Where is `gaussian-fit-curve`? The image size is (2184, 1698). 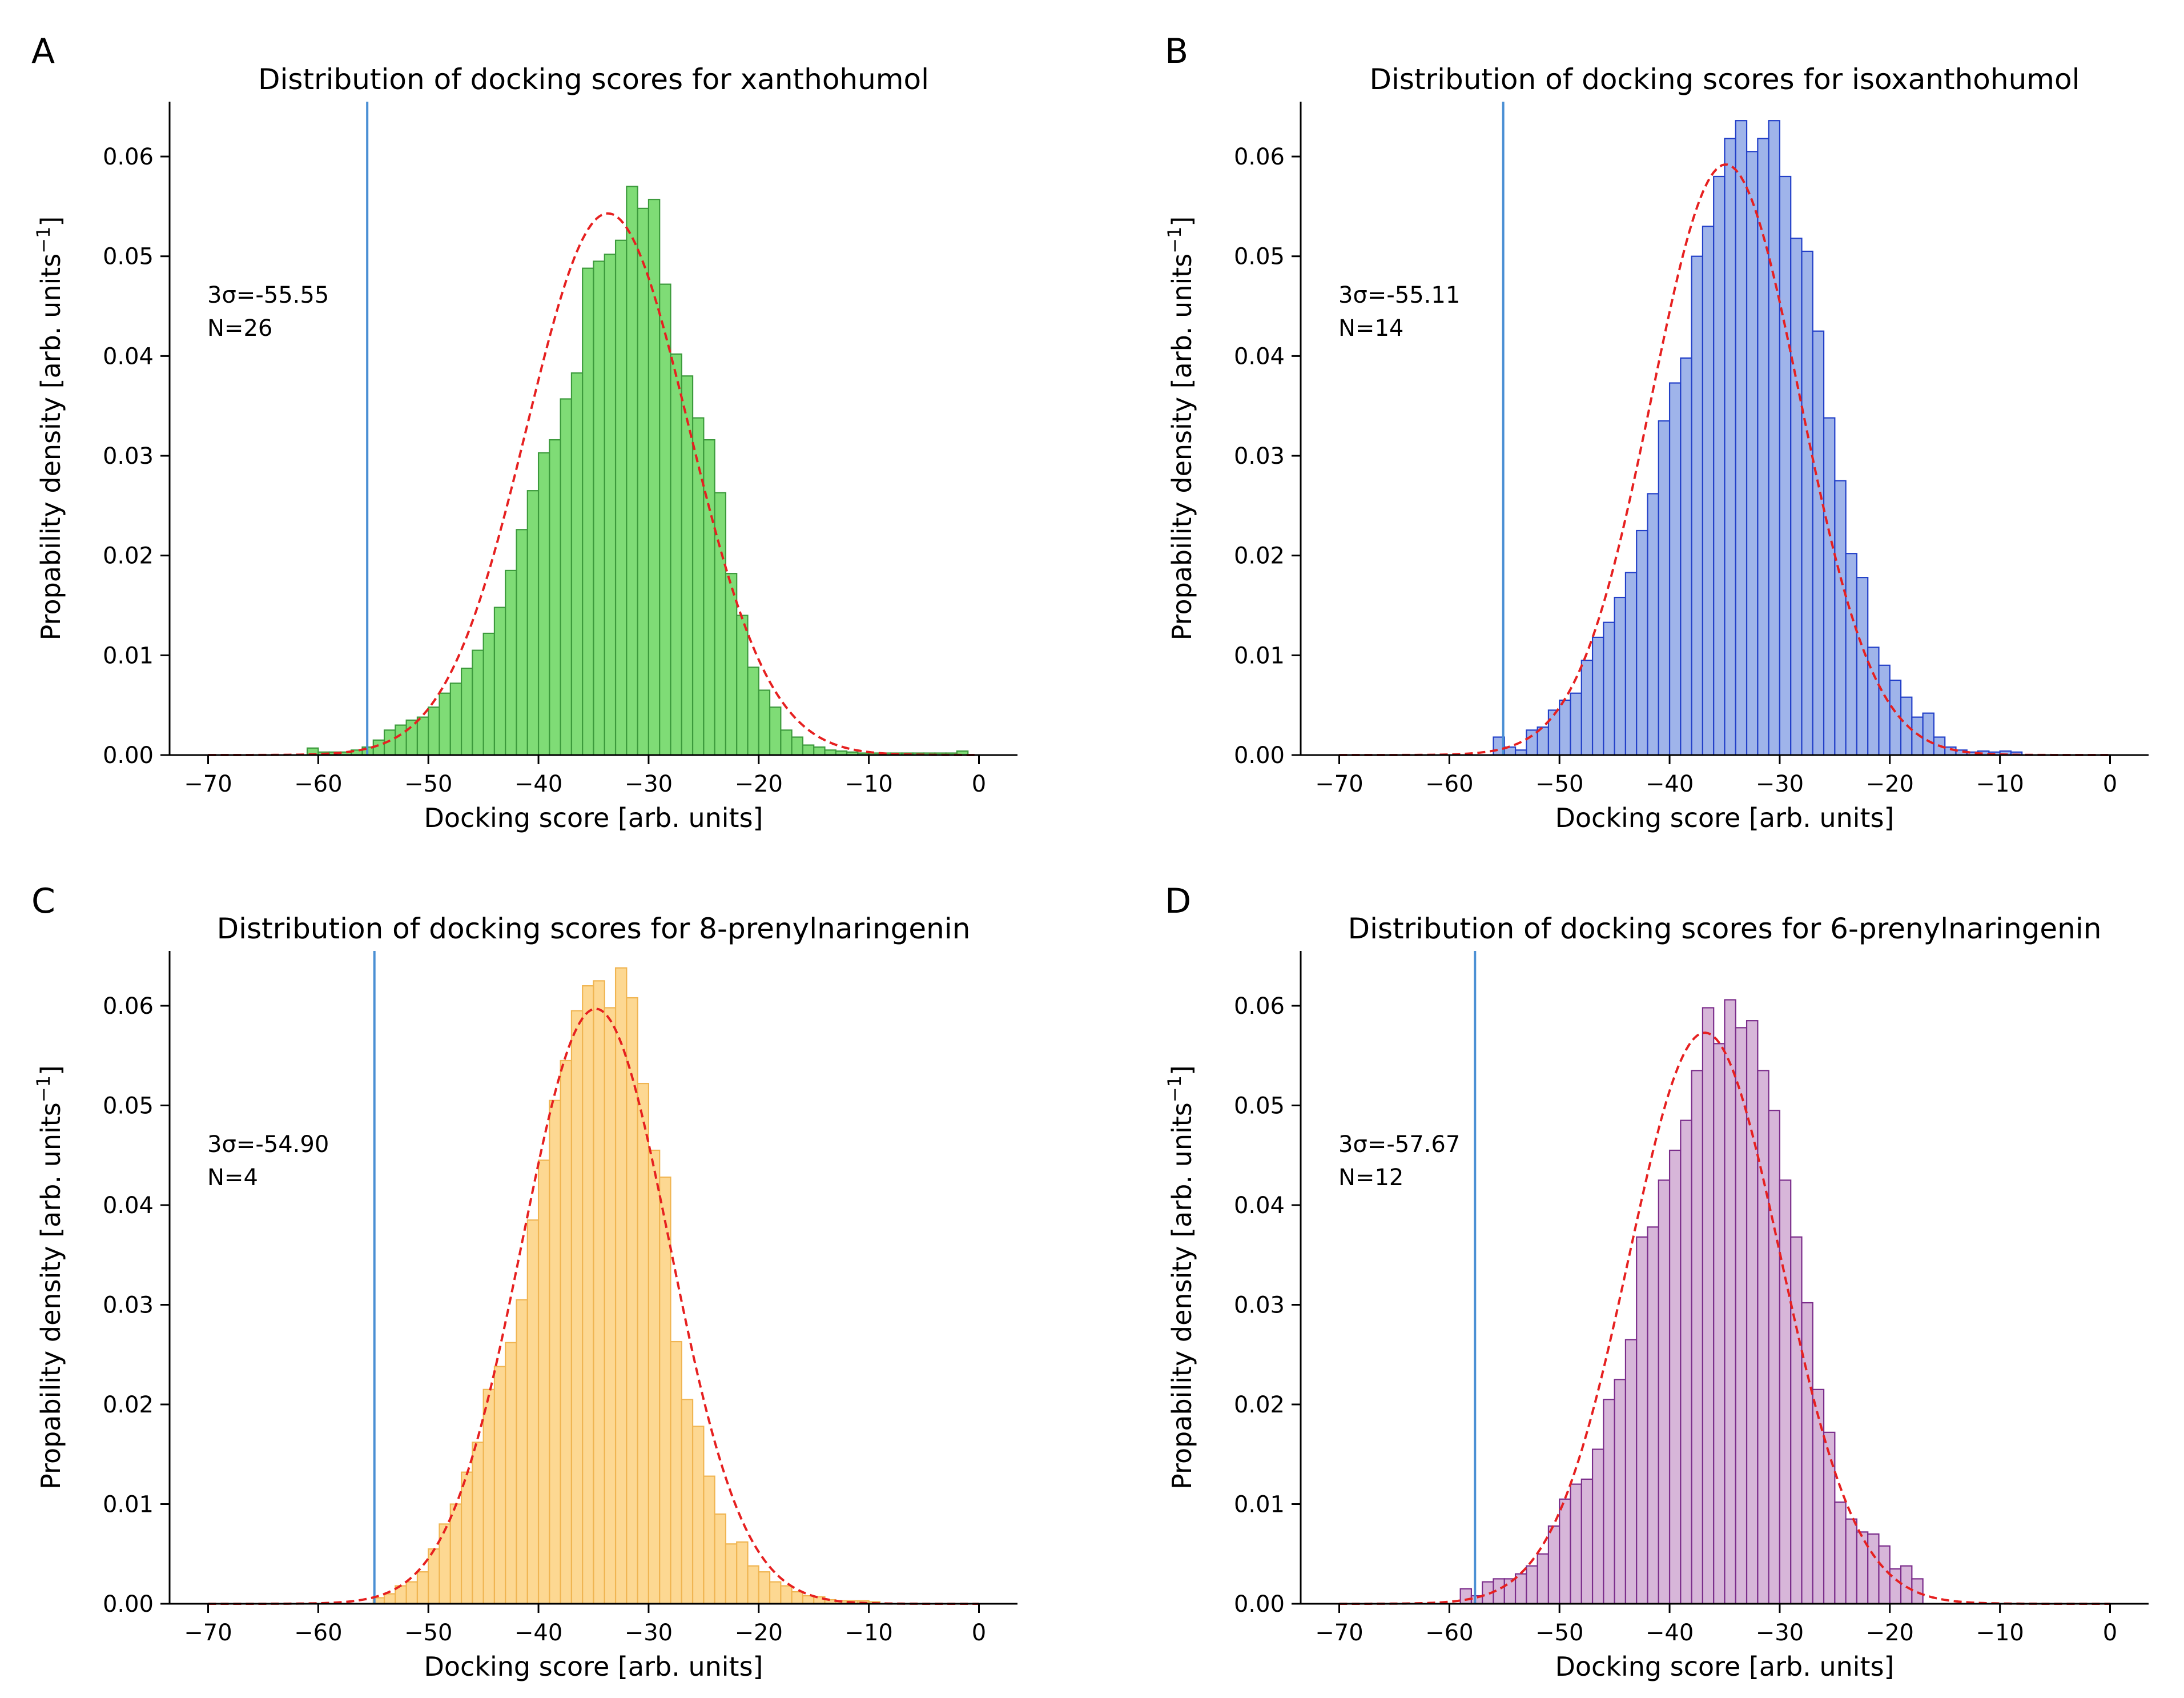
gaussian-fit-curve is located at coordinates (1724, 459).